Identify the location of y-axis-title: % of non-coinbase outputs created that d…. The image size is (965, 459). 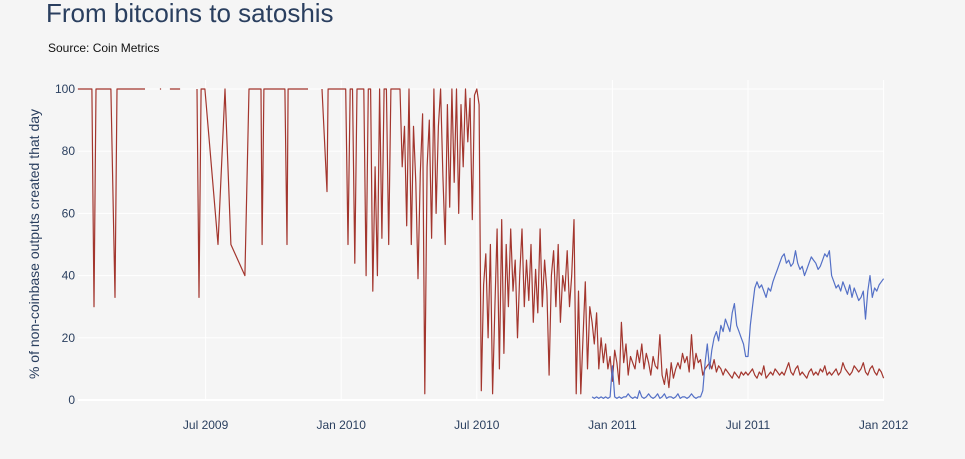
(34, 244).